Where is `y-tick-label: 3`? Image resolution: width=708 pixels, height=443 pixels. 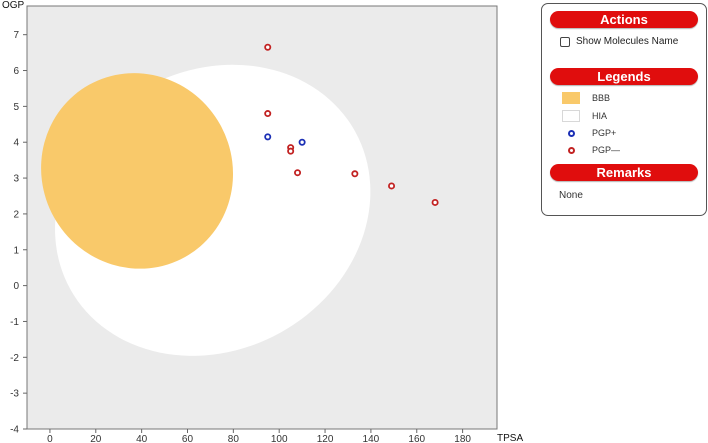 y-tick-label: 3 is located at coordinates (16, 179).